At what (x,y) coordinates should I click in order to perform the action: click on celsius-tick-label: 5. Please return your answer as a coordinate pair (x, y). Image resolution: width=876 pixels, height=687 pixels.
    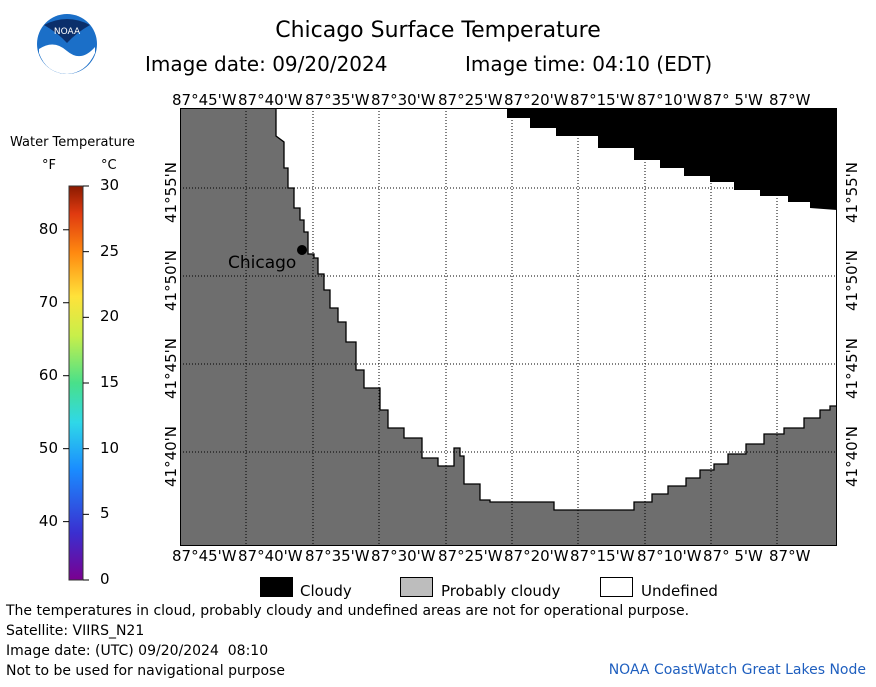
    Looking at the image, I should click on (105, 513).